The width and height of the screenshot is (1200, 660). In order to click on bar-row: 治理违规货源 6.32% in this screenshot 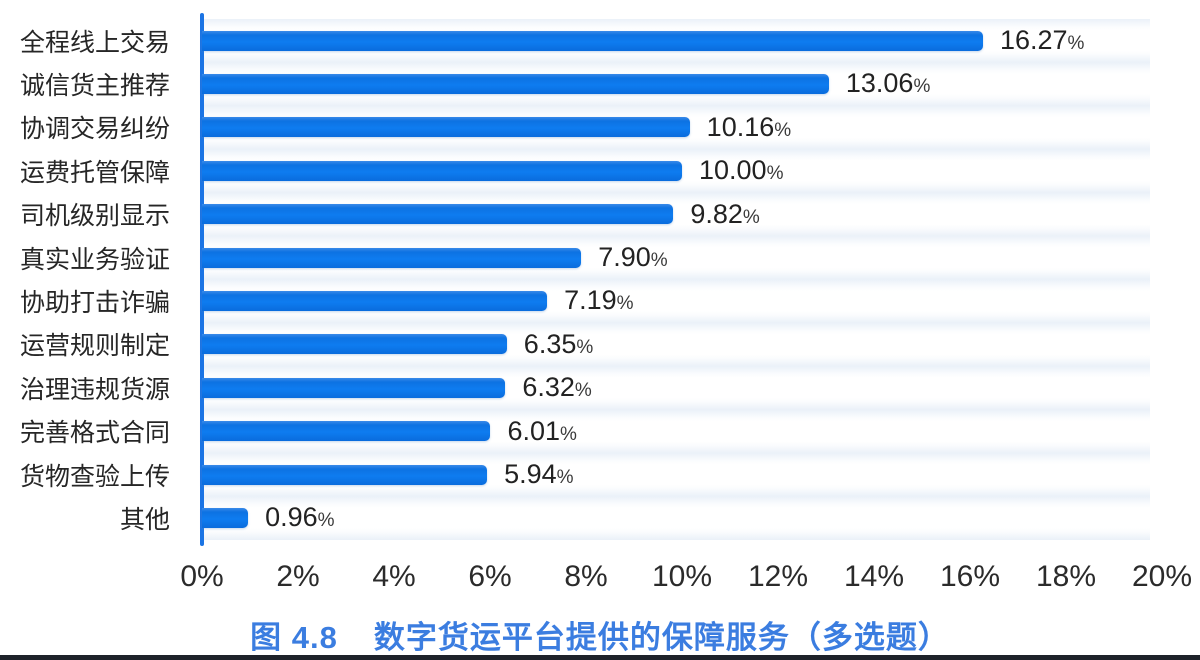, I will do `click(600, 387)`.